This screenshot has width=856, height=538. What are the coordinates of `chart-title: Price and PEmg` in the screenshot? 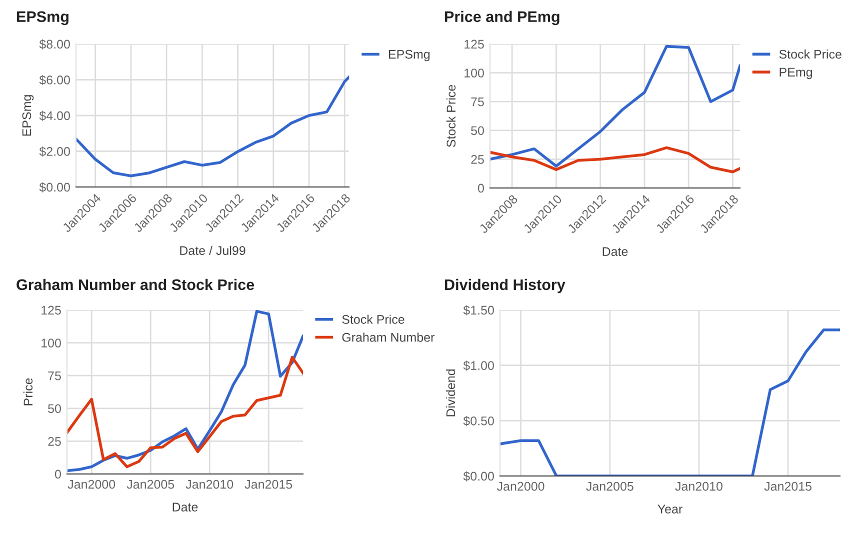 It's located at (502, 18).